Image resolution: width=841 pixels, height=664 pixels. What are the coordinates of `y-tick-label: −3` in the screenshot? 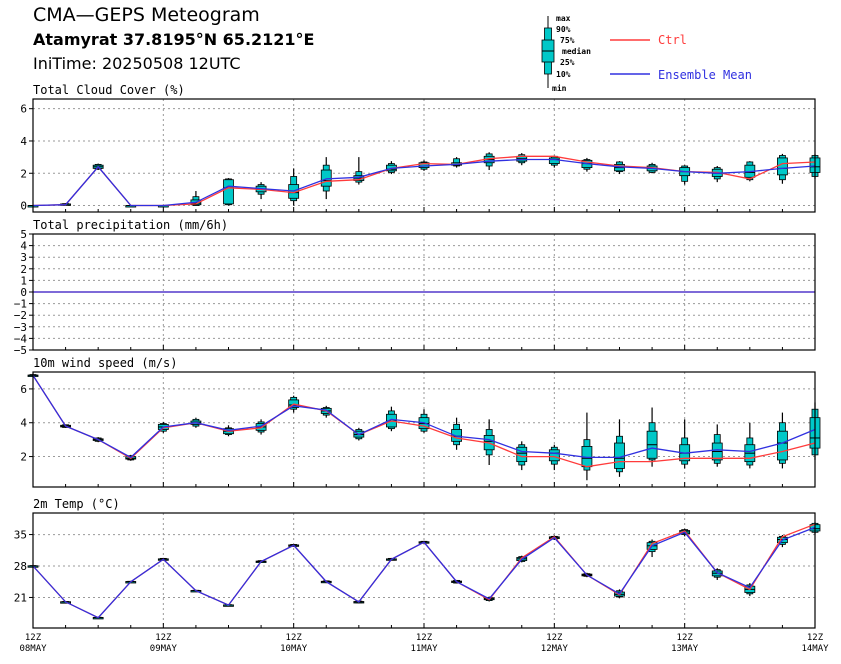 It's located at (20, 327).